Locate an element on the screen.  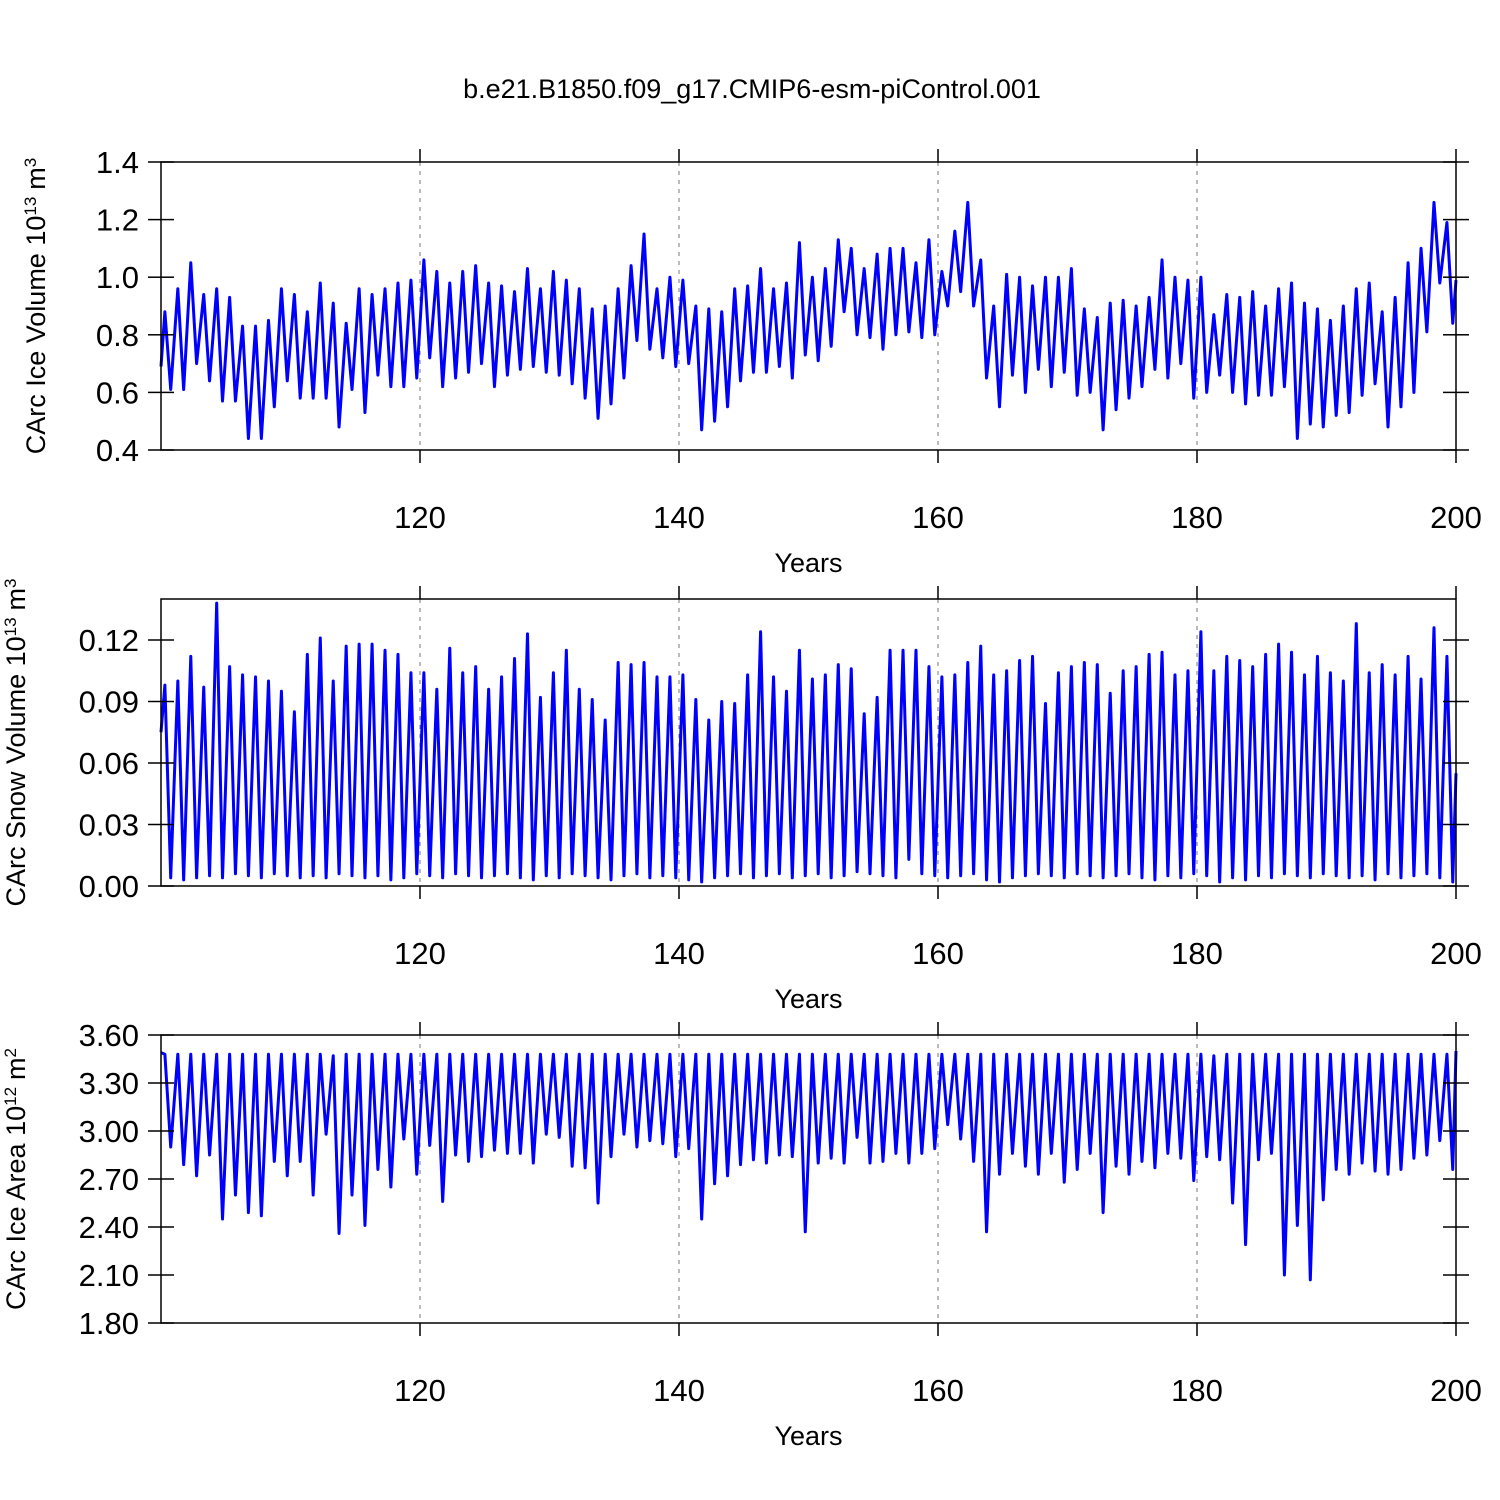
y-tick-label: 2.10 is located at coordinates (109, 1275).